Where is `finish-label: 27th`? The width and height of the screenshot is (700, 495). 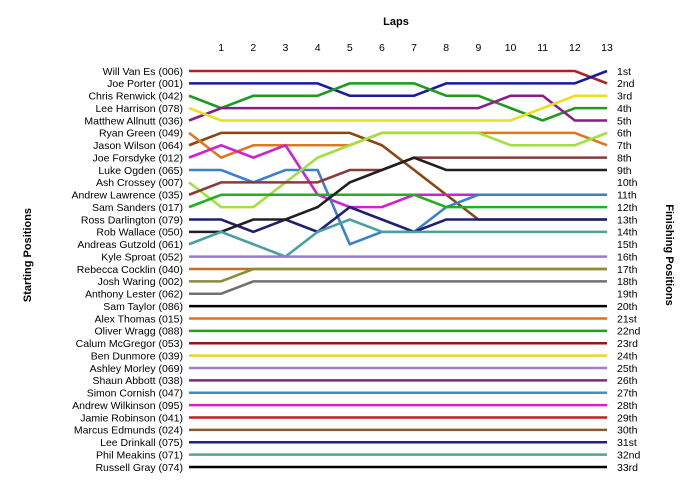
finish-label: 27th is located at coordinates (627, 394).